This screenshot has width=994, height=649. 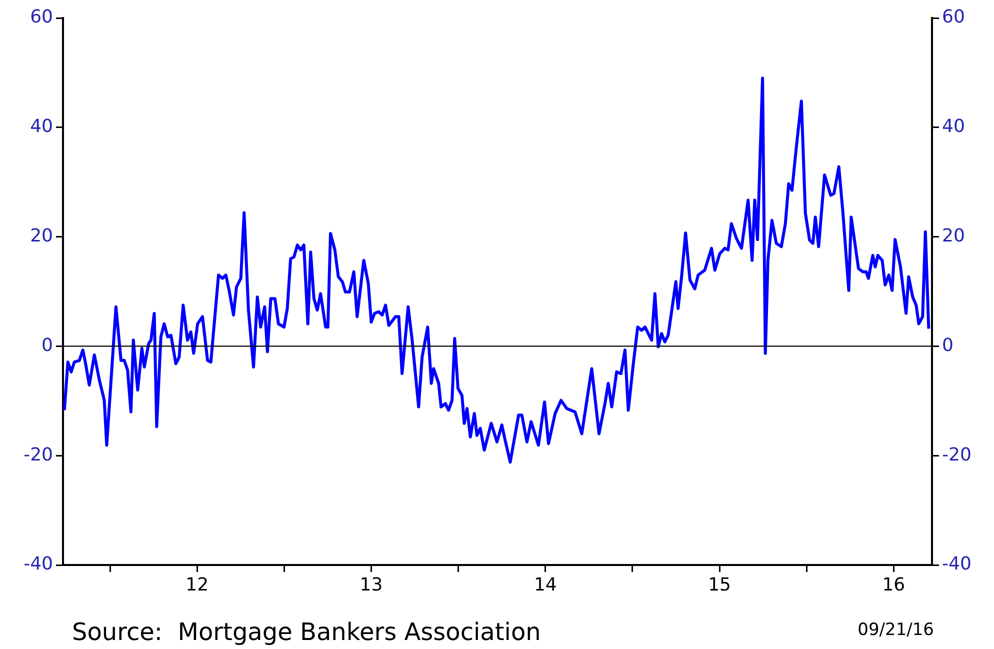 What do you see at coordinates (38, 455) in the screenshot?
I see `y-tick-label: -20` at bounding box center [38, 455].